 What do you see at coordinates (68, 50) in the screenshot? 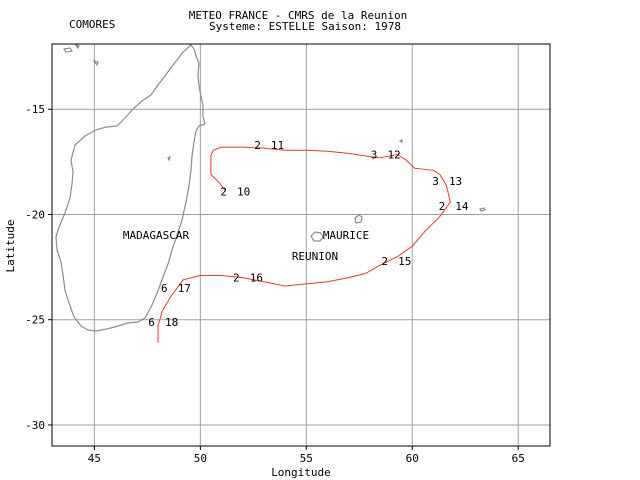
I see `comoros-islet-a` at bounding box center [68, 50].